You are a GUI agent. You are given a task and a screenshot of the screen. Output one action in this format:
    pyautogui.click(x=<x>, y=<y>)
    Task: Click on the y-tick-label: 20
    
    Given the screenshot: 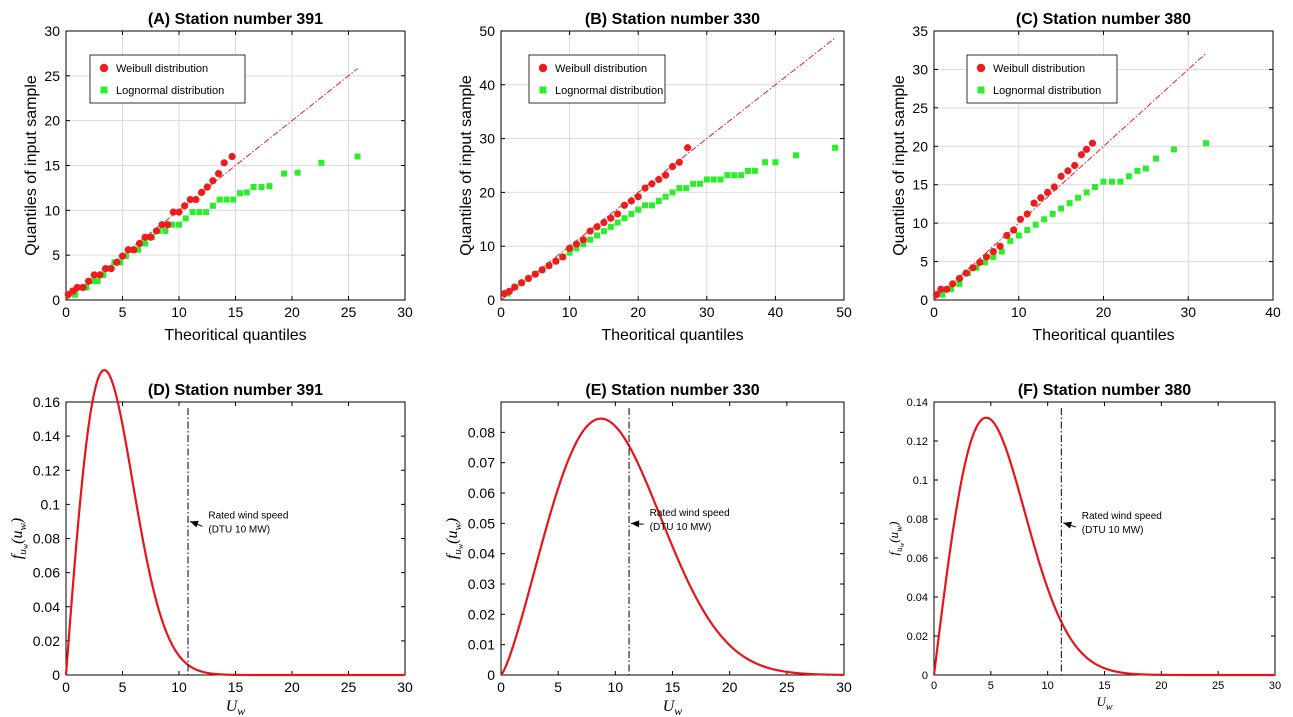 What is the action you would take?
    pyautogui.click(x=920, y=146)
    